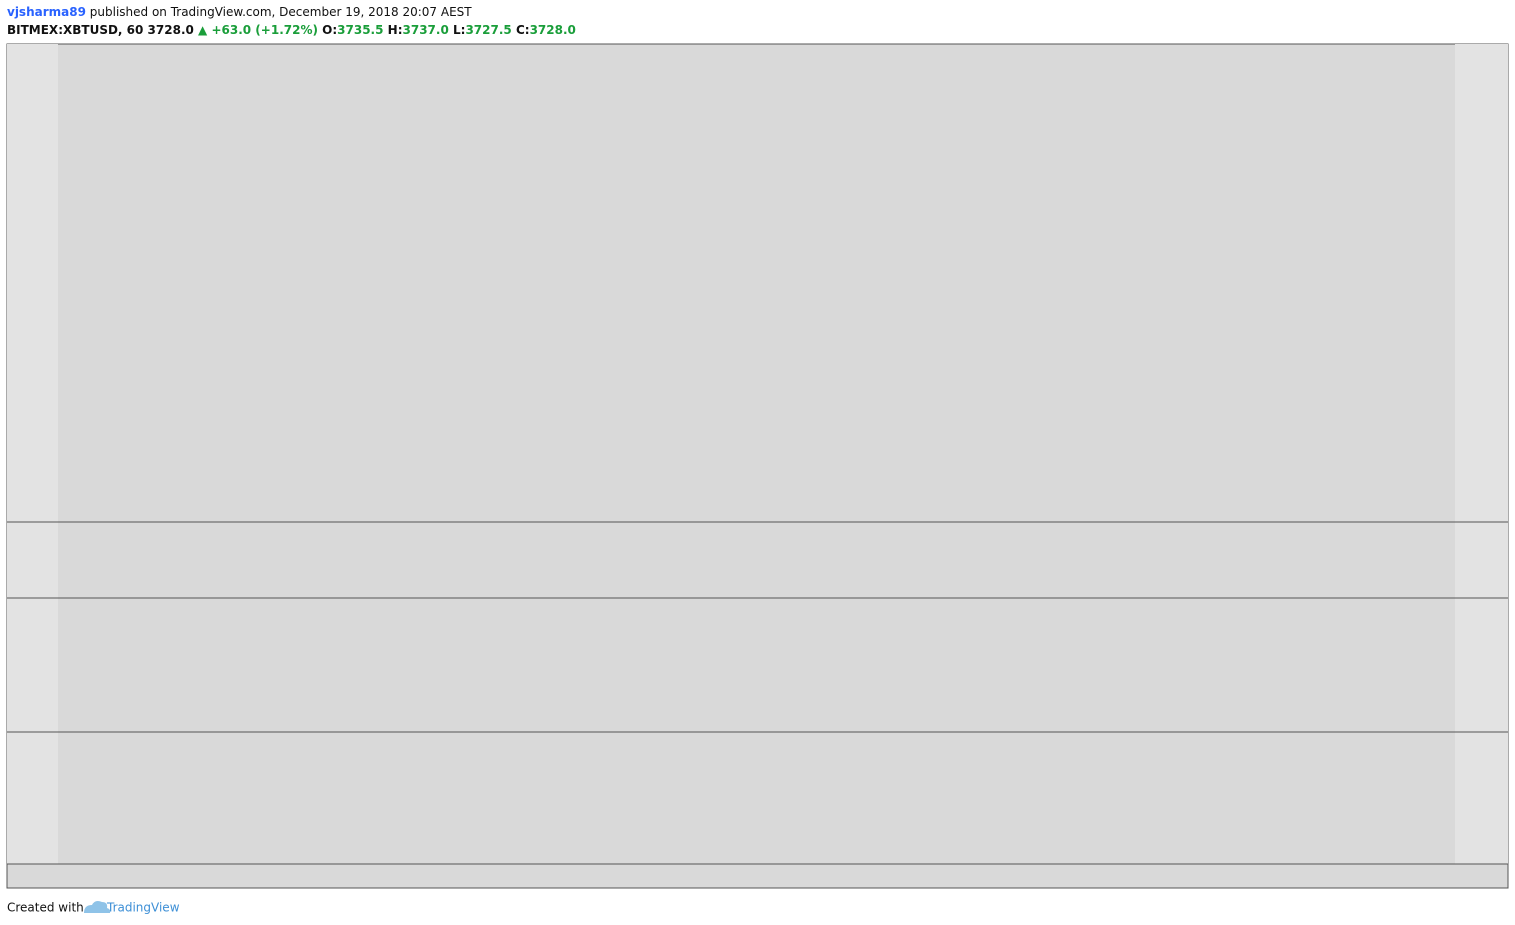 The height and width of the screenshot is (925, 1515). What do you see at coordinates (329, 30) in the screenshot?
I see `ohlc-label: O:` at bounding box center [329, 30].